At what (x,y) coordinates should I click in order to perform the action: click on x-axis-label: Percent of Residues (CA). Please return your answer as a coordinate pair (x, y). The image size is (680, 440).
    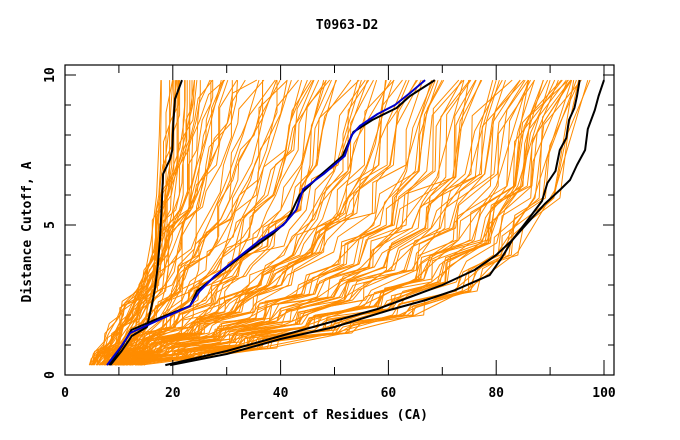
    Looking at the image, I should click on (334, 415).